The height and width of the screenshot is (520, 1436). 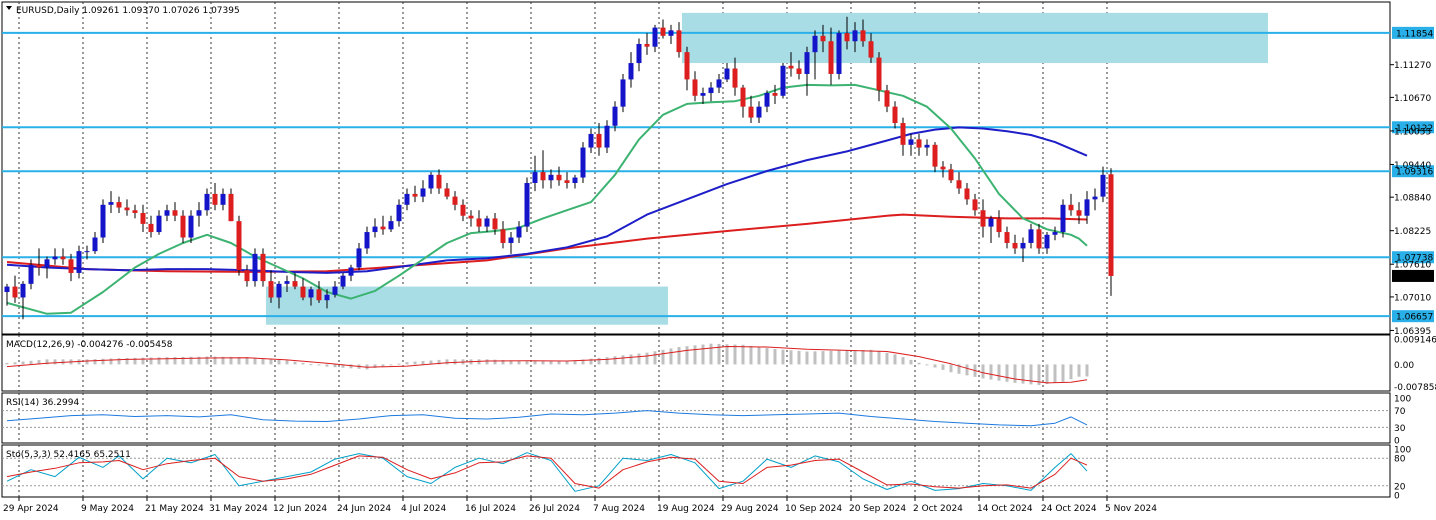 I want to click on x-axis-label: 31 May 2024, so click(x=238, y=509).